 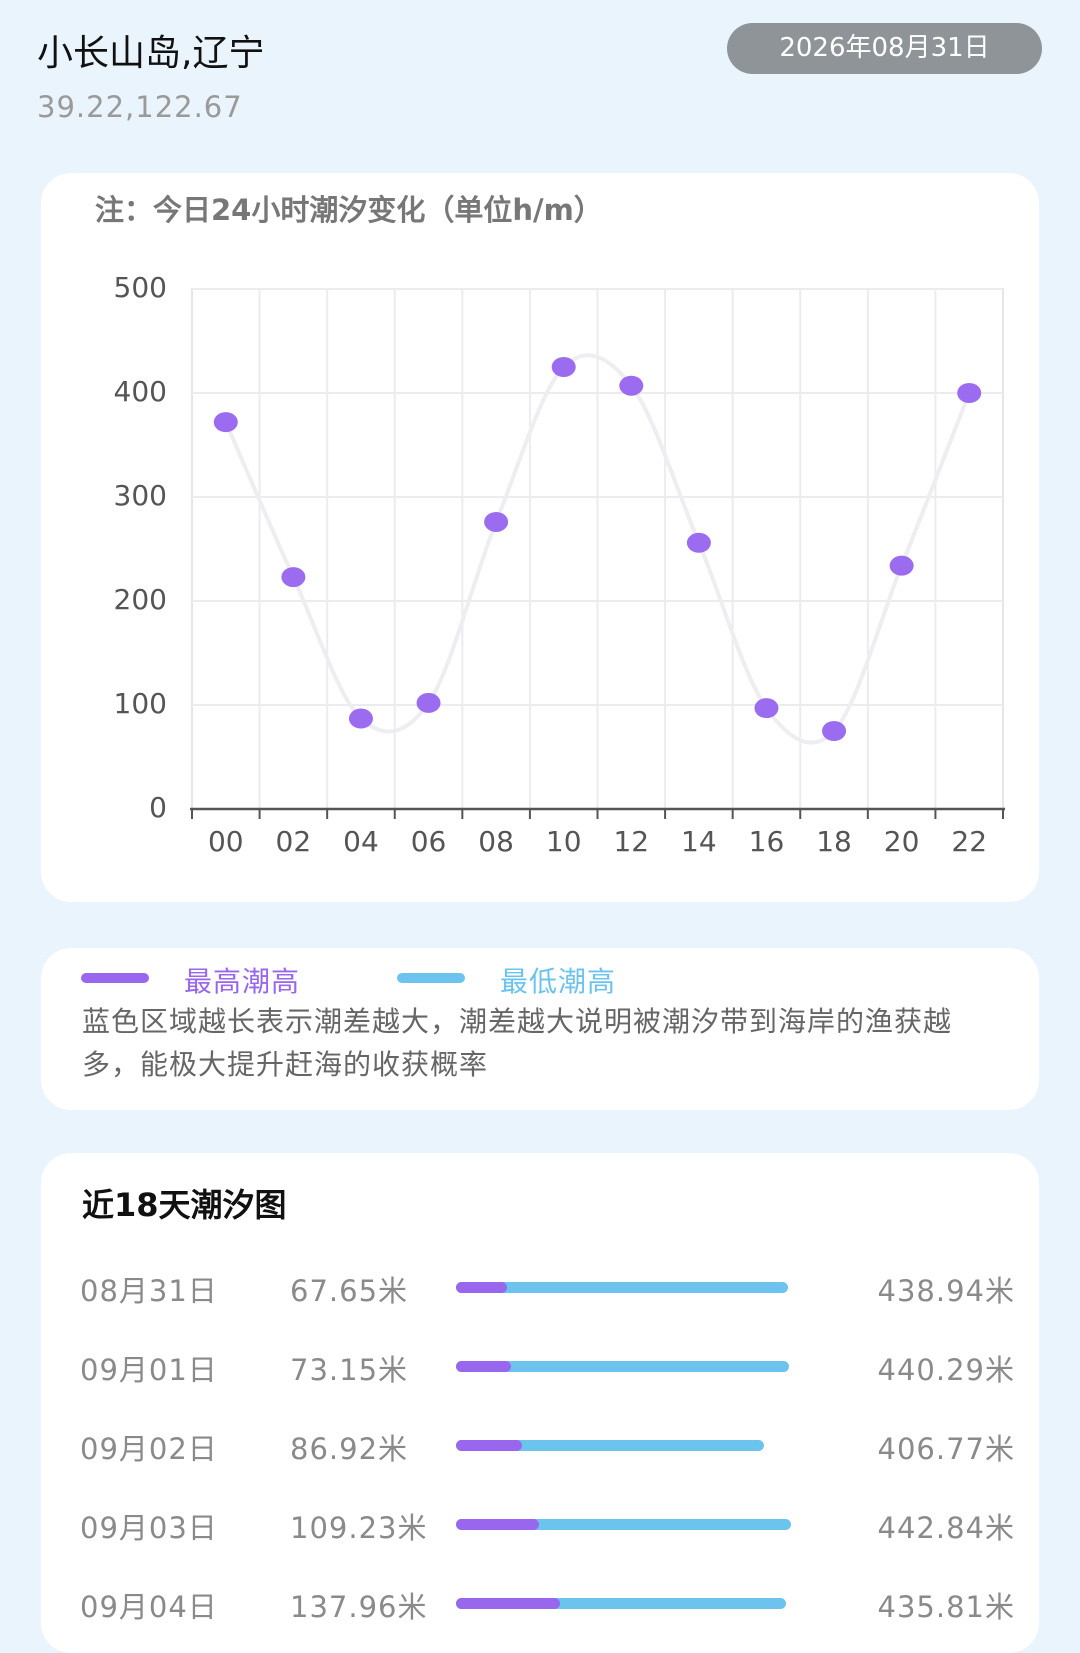 What do you see at coordinates (902, 841) in the screenshot?
I see `x-tick-label: 20` at bounding box center [902, 841].